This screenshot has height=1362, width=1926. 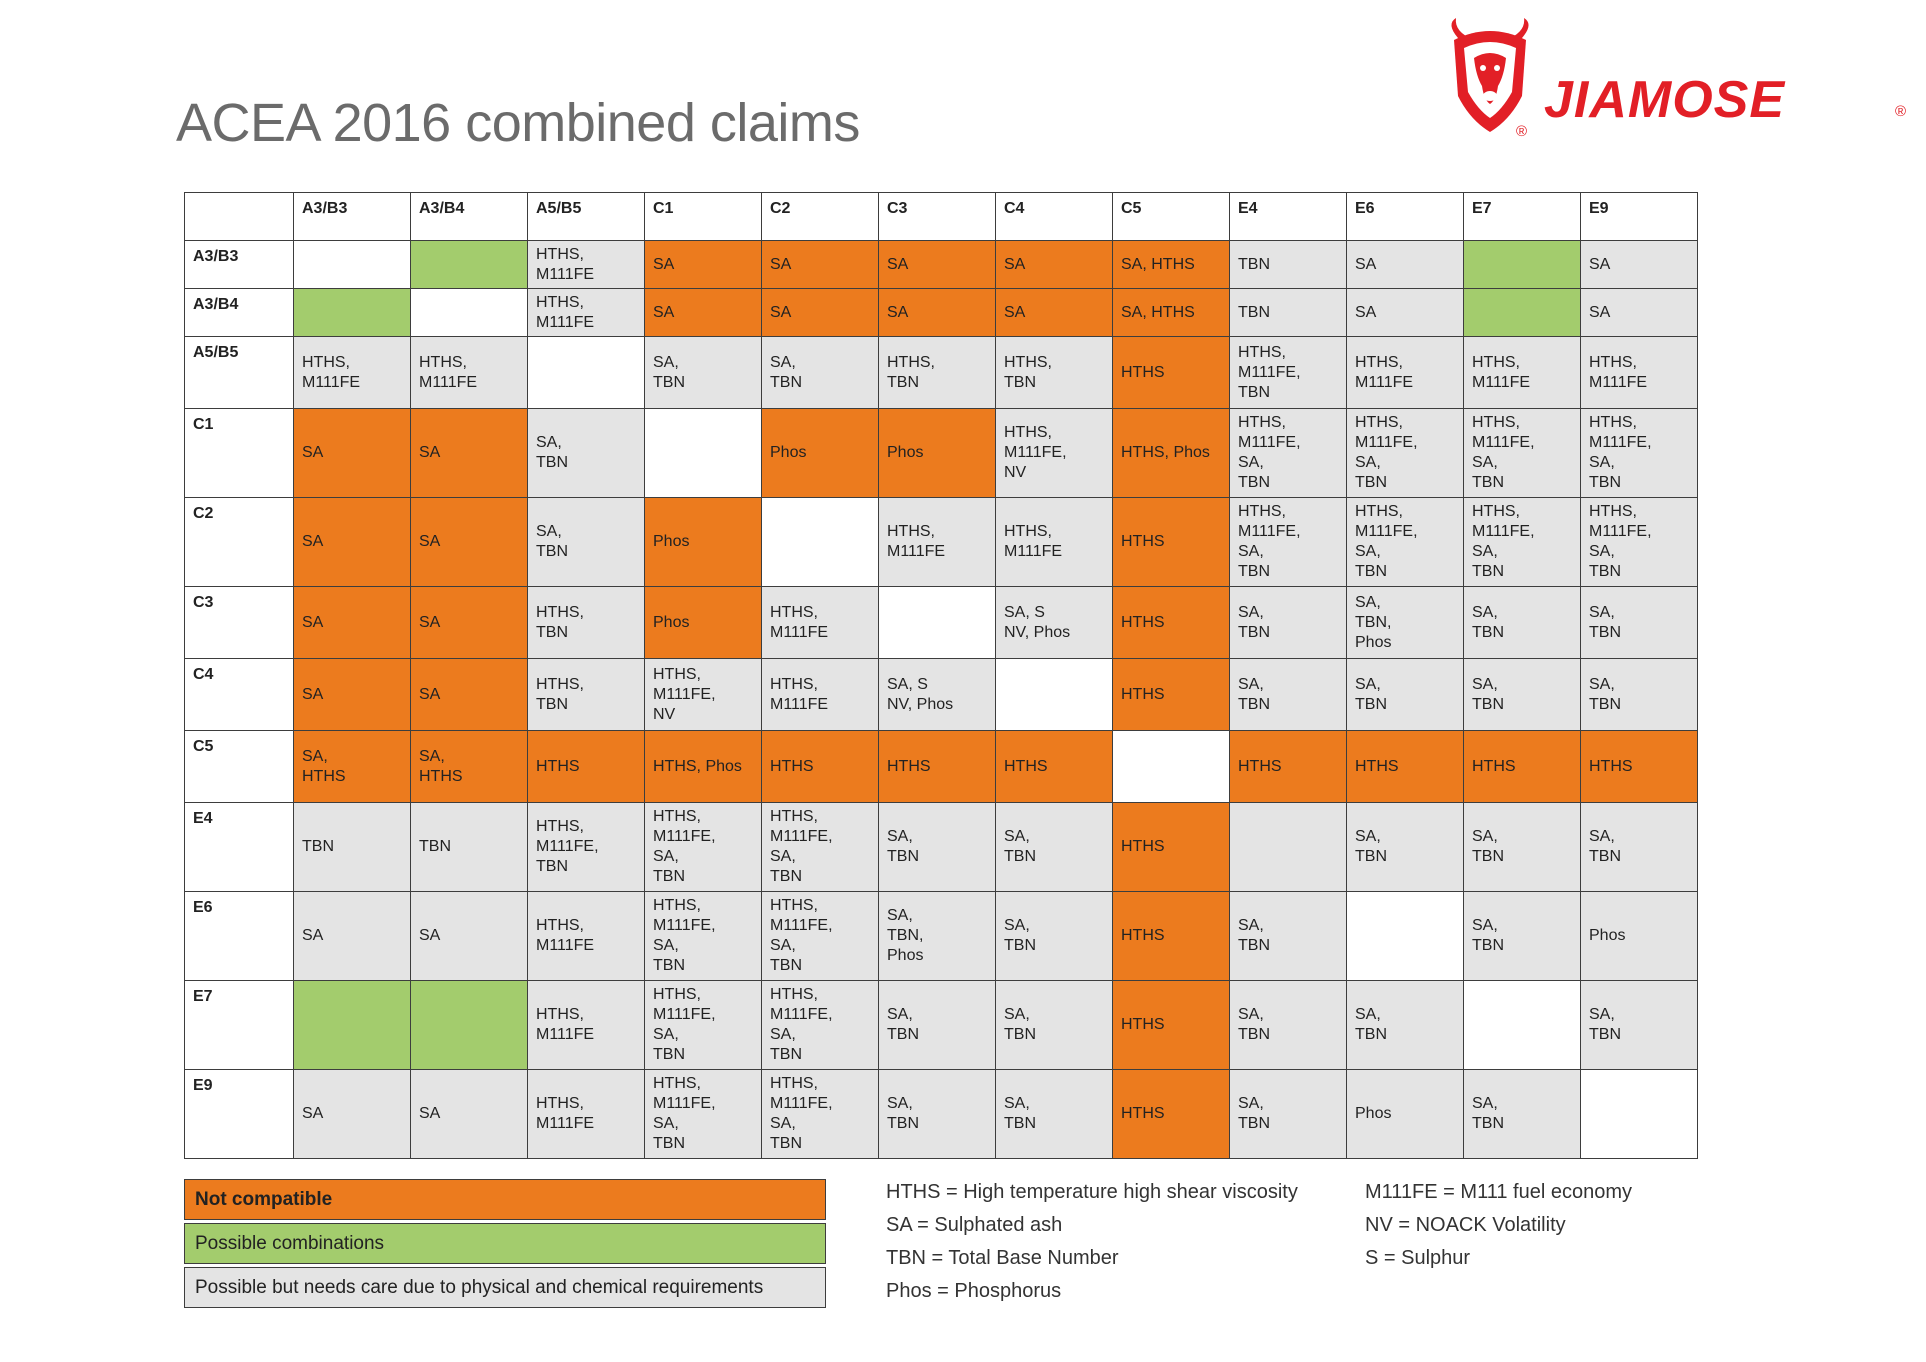 I want to click on abbreviation-tbn: TBN = Total Base Number, so click(x=1002, y=1258).